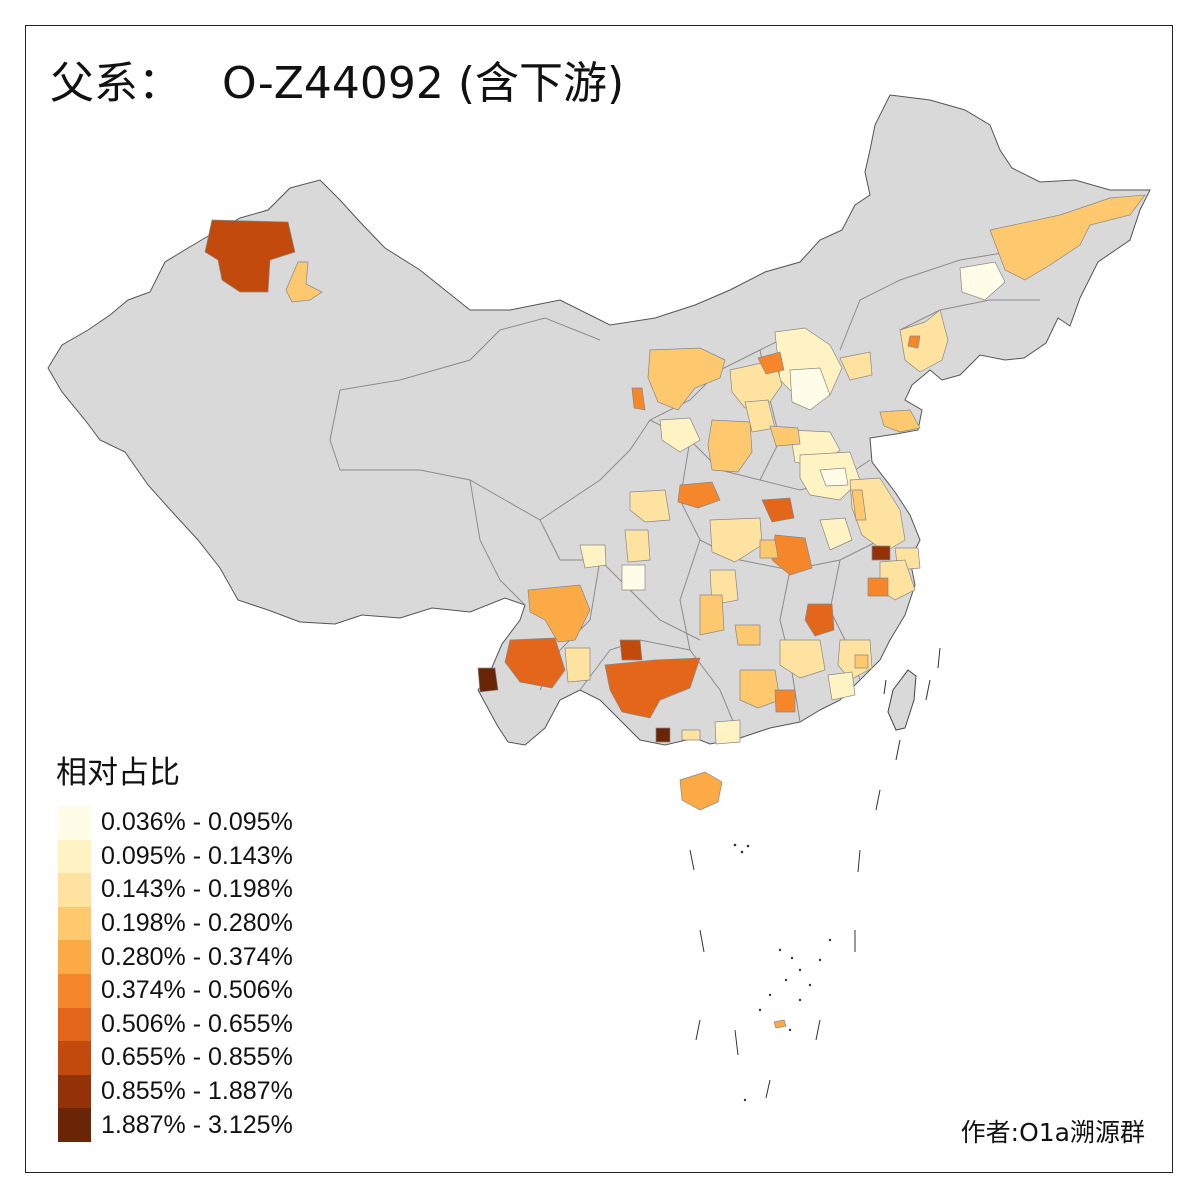 The width and height of the screenshot is (1200, 1200). I want to click on legend-label: 1.887% - 3.125%, so click(197, 1124).